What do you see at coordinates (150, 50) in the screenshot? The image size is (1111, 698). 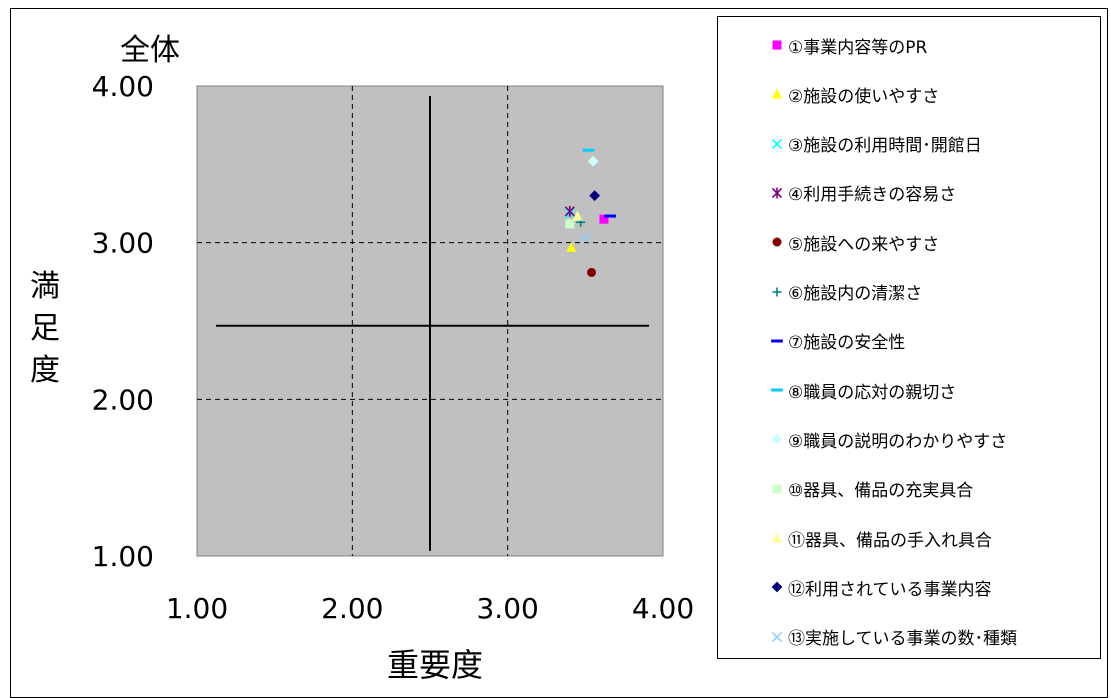 I see `chart-title: 全体` at bounding box center [150, 50].